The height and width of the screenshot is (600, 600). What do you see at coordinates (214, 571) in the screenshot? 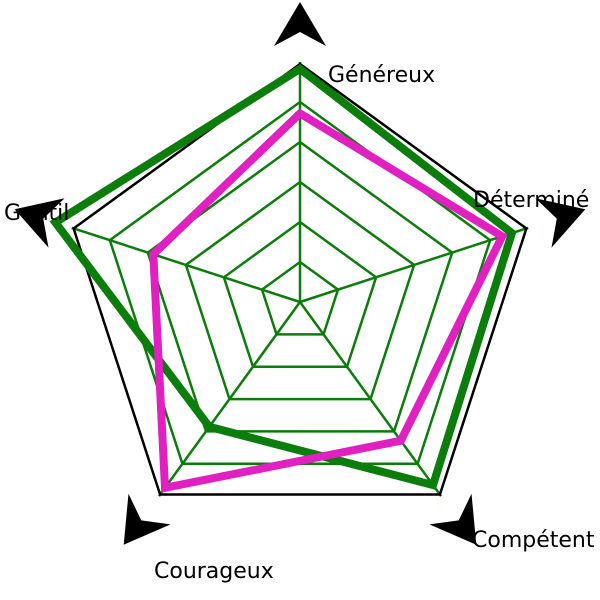
I see `axis-label-courageux: Courageux` at bounding box center [214, 571].